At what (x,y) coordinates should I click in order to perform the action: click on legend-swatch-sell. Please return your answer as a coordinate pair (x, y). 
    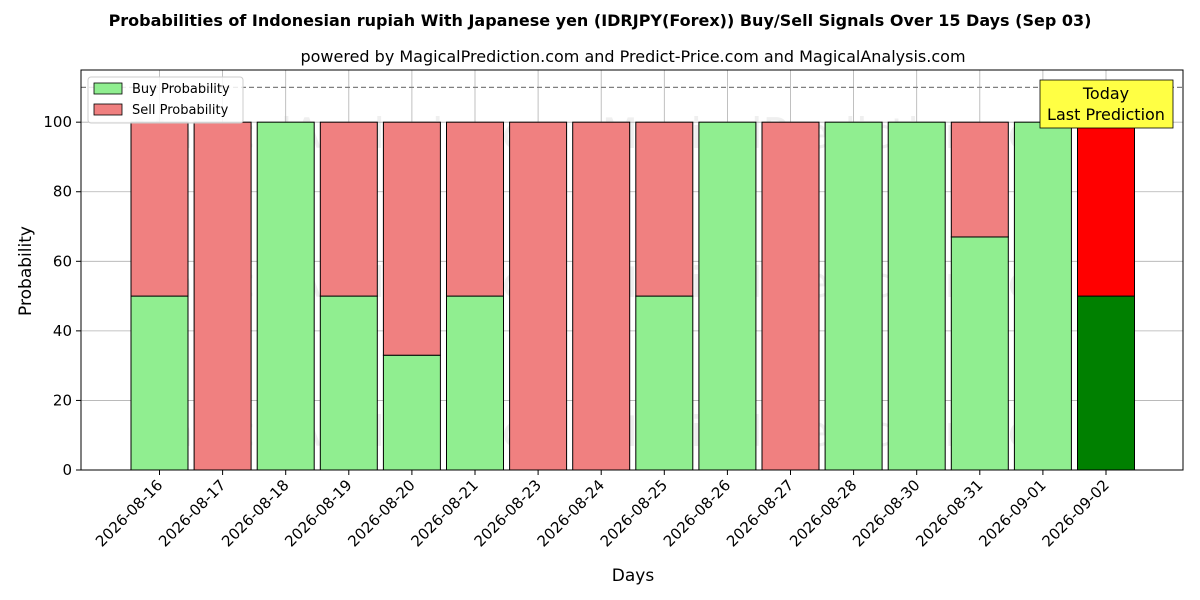
    Looking at the image, I should click on (108, 109).